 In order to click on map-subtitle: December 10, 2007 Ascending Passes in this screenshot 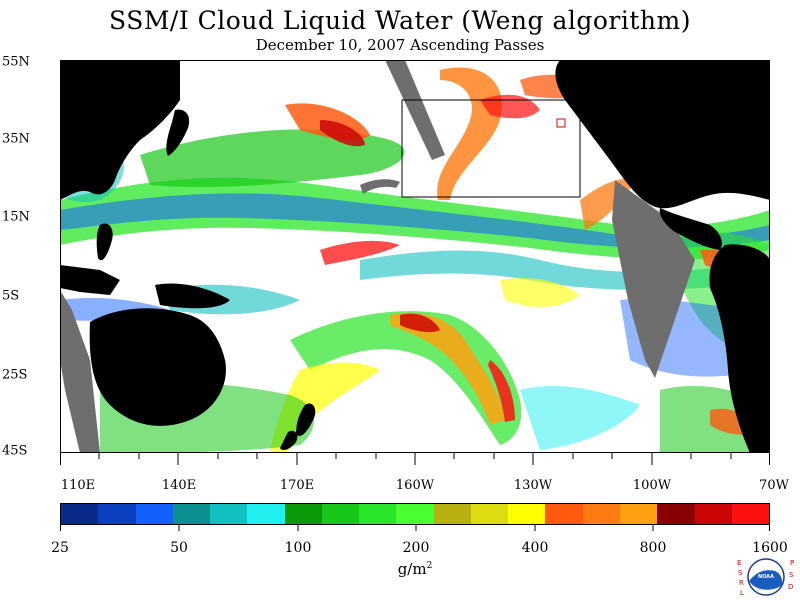, I will do `click(400, 45)`.